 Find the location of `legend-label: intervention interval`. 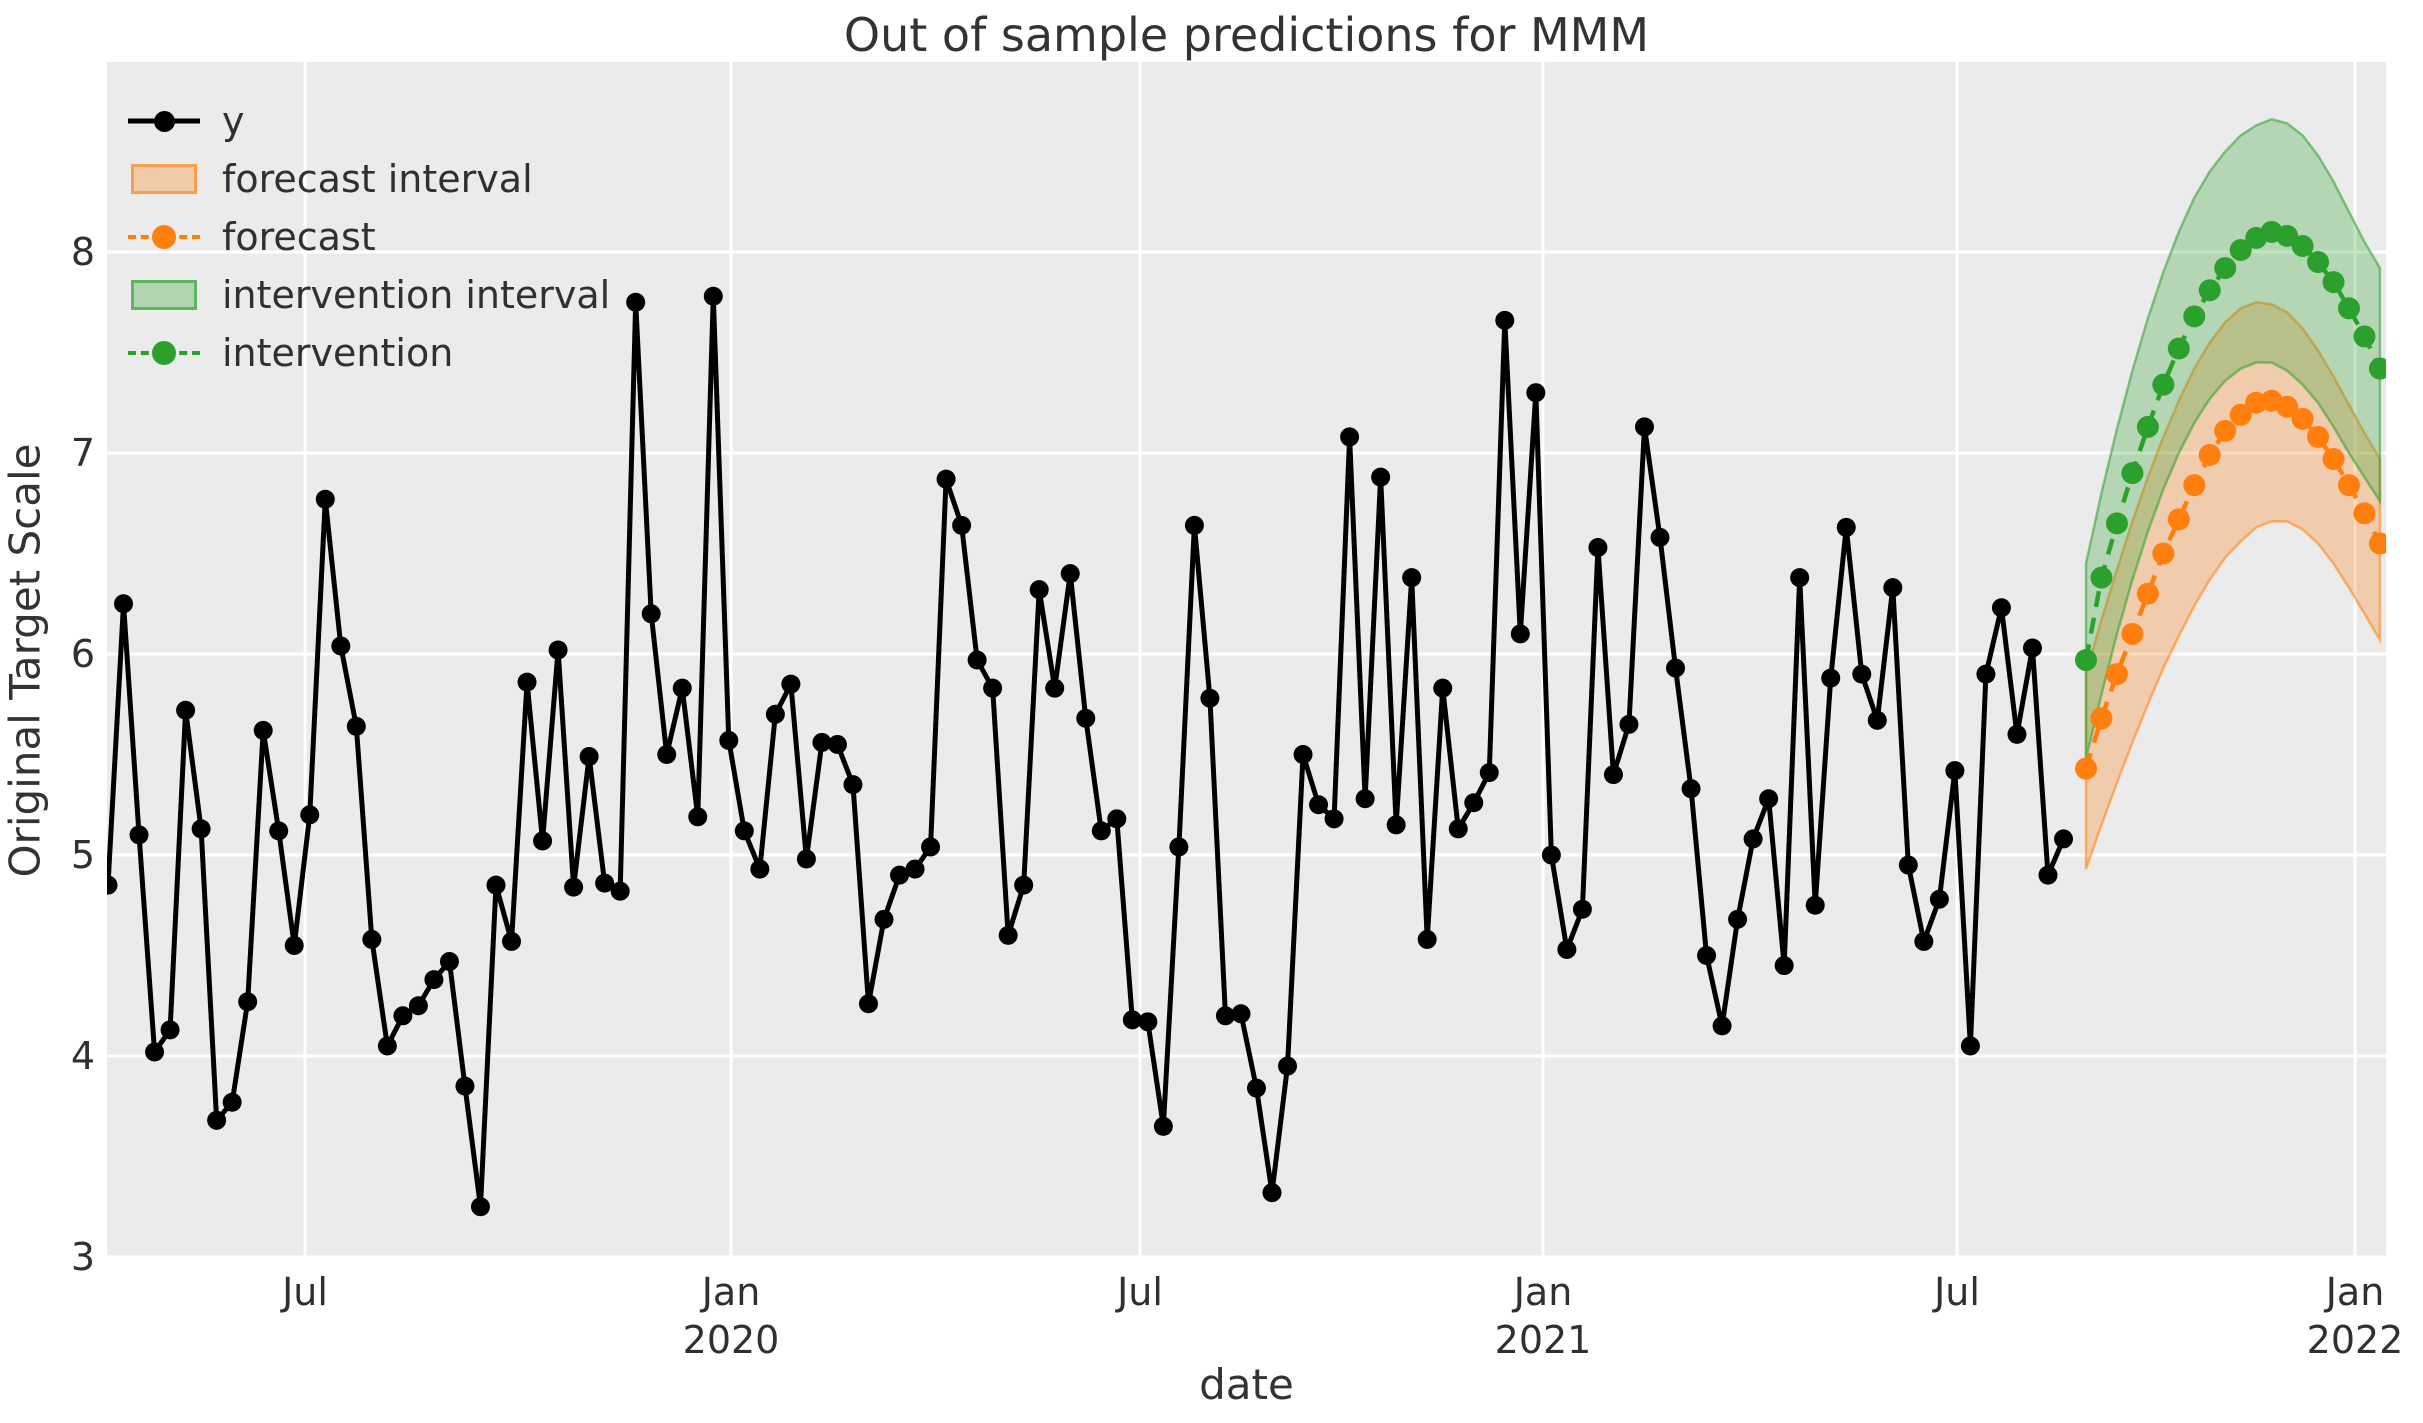

legend-label: intervention interval is located at coordinates (416, 295).